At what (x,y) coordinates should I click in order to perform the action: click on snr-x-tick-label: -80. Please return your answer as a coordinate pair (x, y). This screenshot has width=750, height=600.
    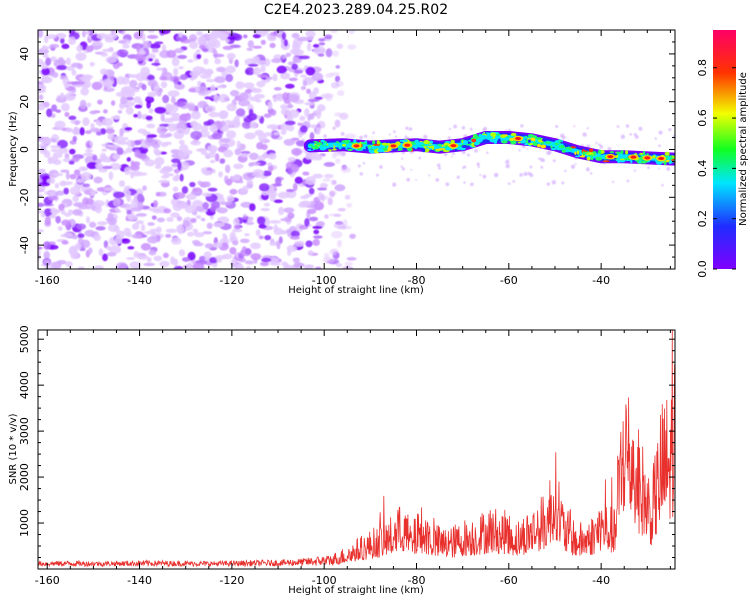
    Looking at the image, I should click on (417, 580).